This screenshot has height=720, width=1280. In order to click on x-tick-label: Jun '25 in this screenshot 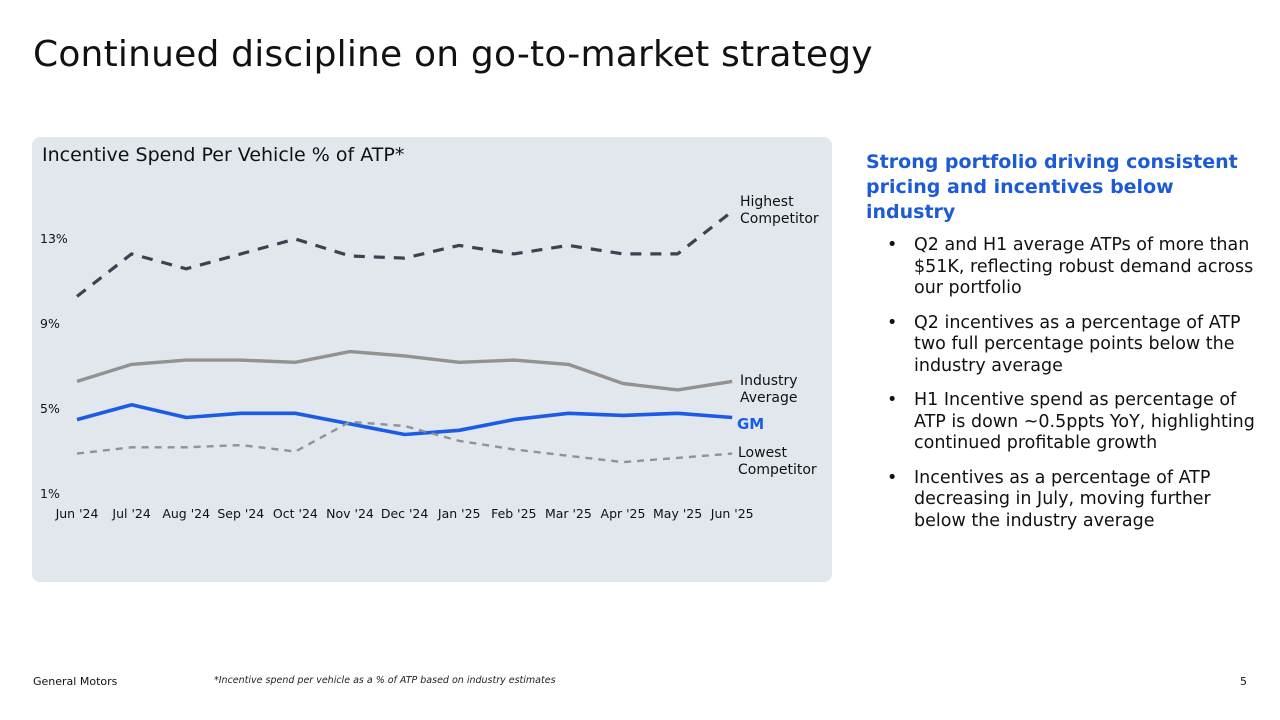, I will do `click(732, 513)`.